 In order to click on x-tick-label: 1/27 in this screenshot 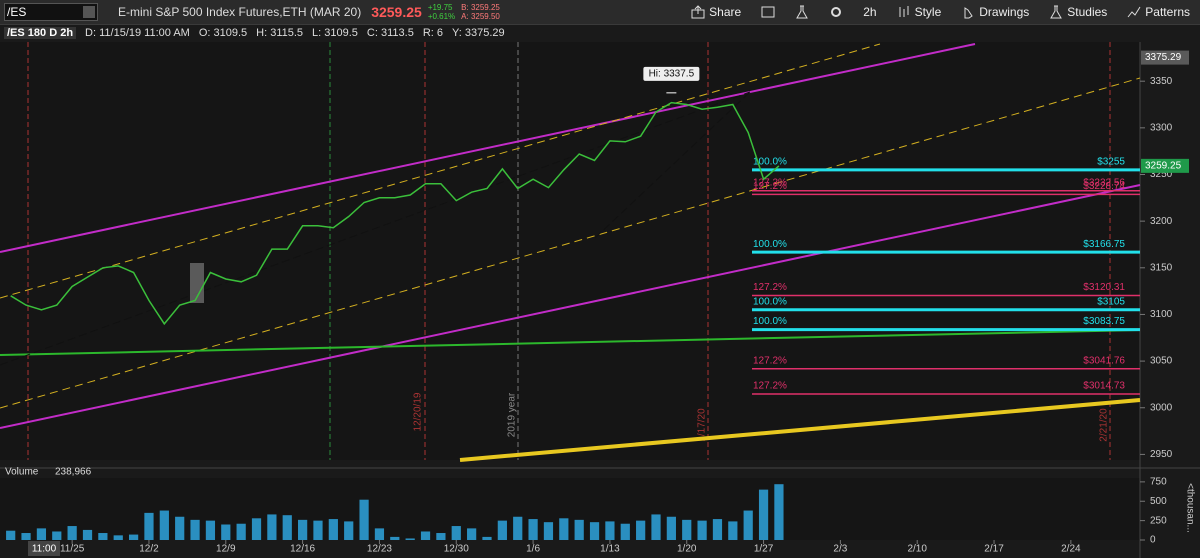, I will do `click(764, 549)`.